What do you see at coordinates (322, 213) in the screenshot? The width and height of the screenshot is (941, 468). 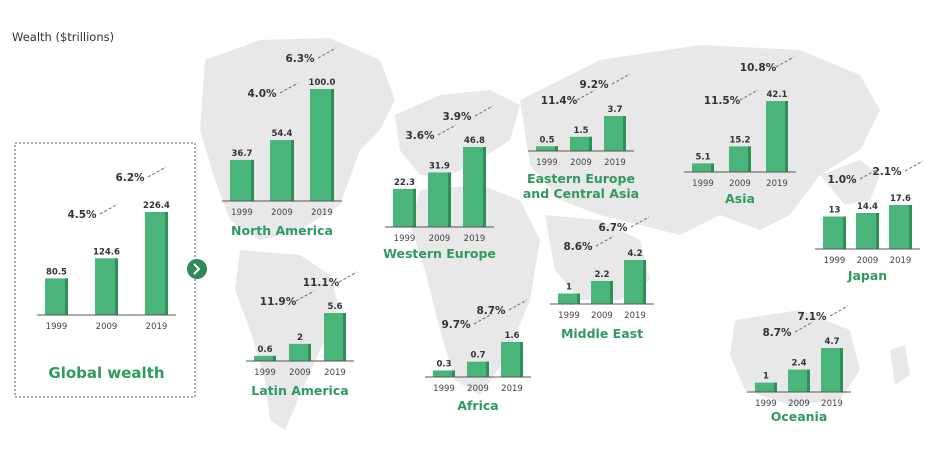 I see `north-america-year-label: 2019` at bounding box center [322, 213].